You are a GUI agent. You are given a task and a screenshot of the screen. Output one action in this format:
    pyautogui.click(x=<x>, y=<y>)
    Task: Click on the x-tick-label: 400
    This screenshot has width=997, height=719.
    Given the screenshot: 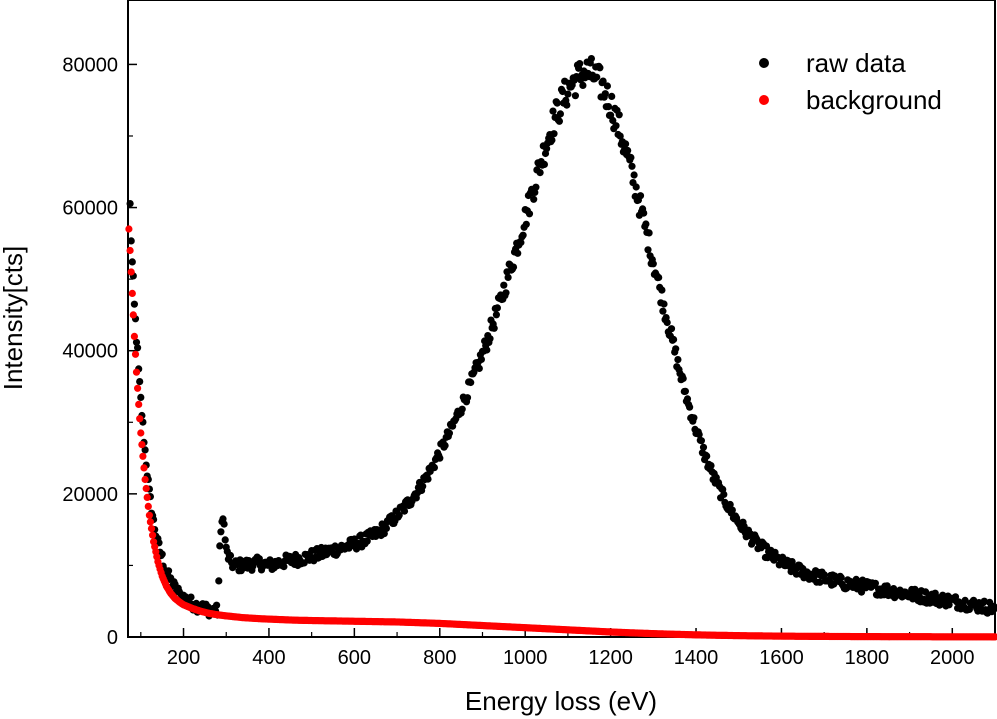 What is the action you would take?
    pyautogui.click(x=268, y=658)
    